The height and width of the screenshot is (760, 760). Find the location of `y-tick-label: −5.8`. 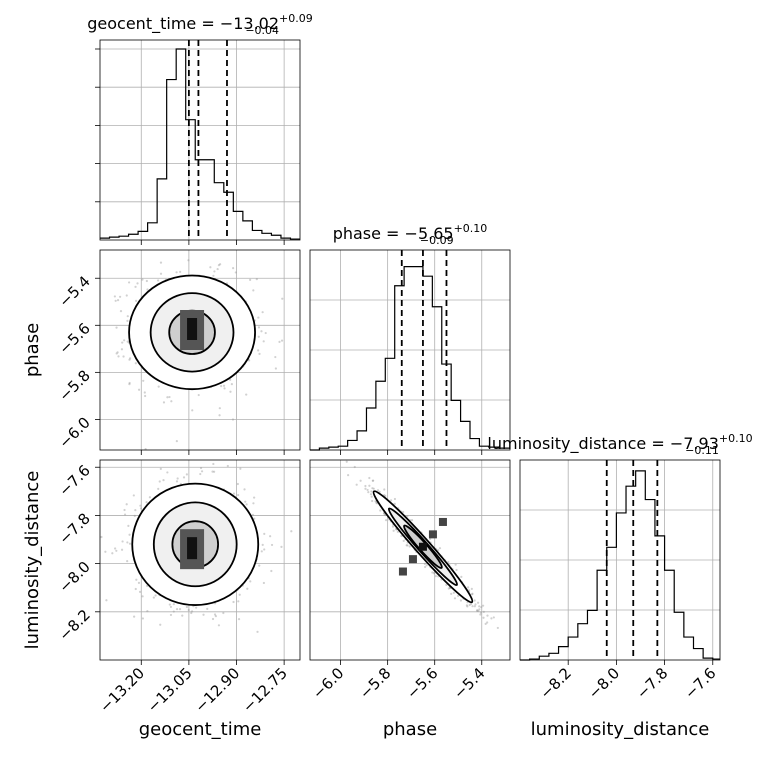

y-tick-label: −5.8 is located at coordinates (74, 385).